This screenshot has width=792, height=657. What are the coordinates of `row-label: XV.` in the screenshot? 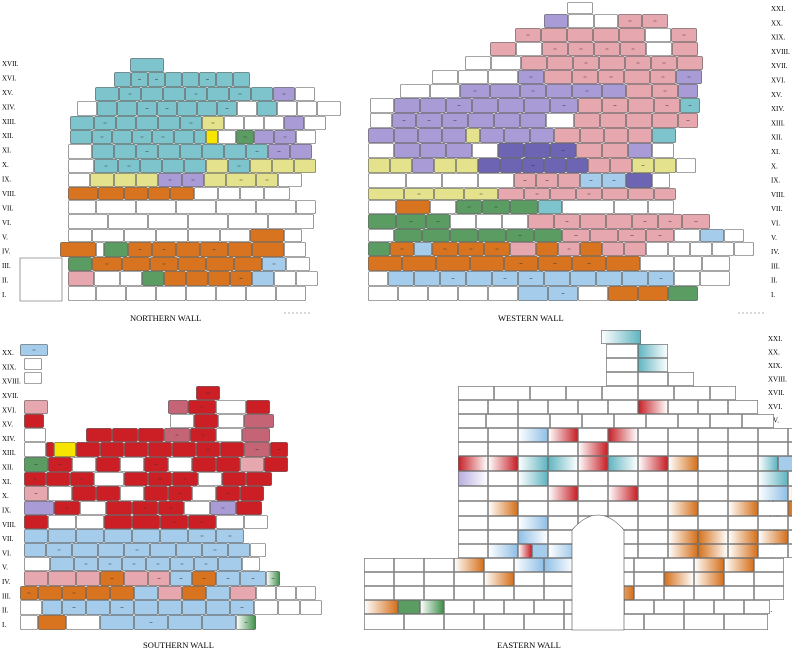 It's located at (7, 425).